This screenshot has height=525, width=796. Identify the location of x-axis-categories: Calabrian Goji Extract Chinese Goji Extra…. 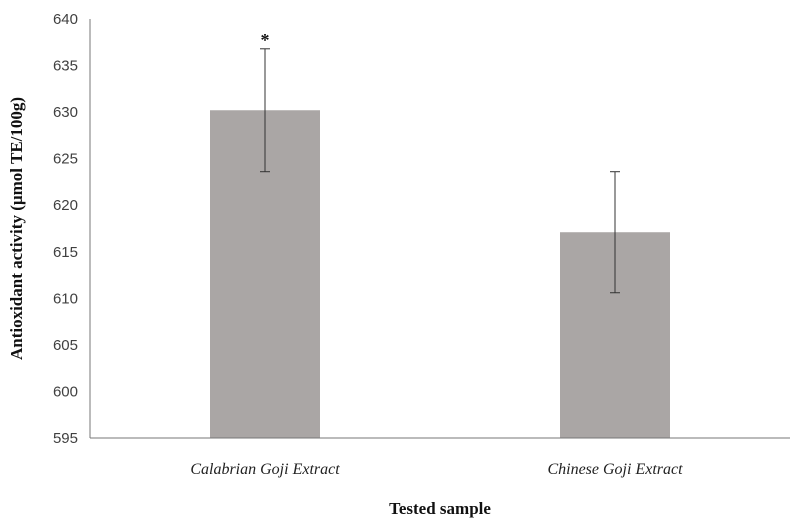
(436, 469).